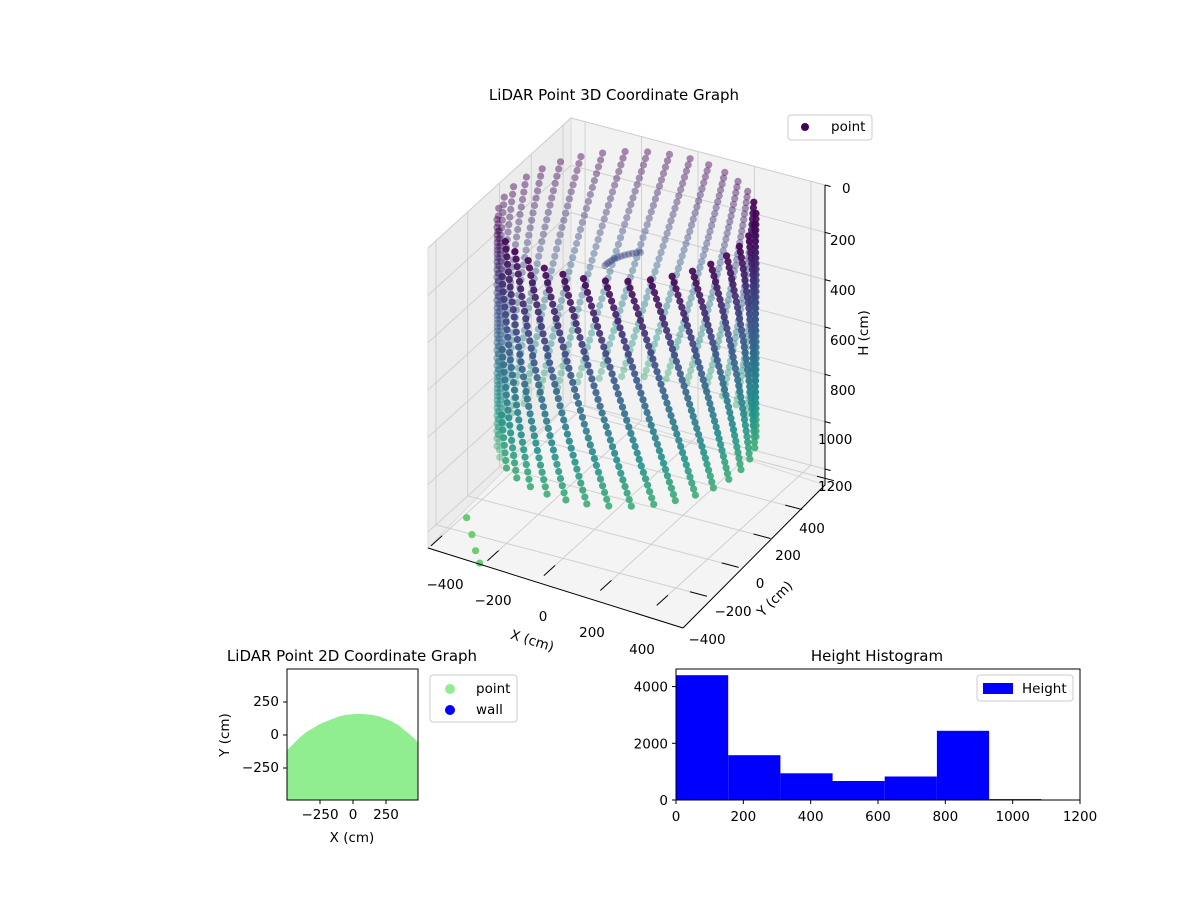  What do you see at coordinates (864, 333) in the screenshot?
I see `z-axis-label-3d: H (cm)` at bounding box center [864, 333].